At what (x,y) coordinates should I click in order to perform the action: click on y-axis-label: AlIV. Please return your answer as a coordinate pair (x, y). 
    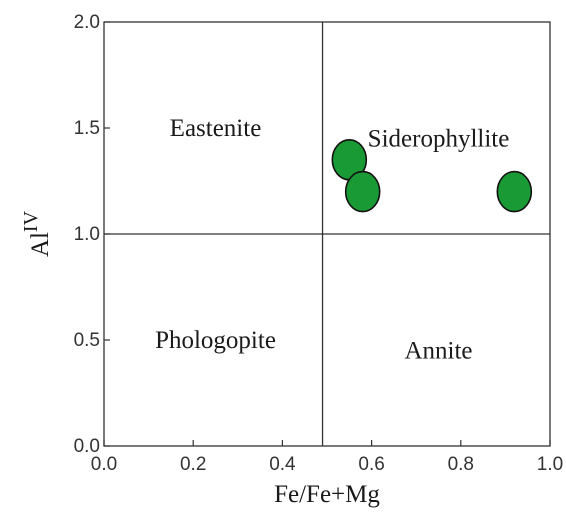
    Looking at the image, I should click on (37, 233).